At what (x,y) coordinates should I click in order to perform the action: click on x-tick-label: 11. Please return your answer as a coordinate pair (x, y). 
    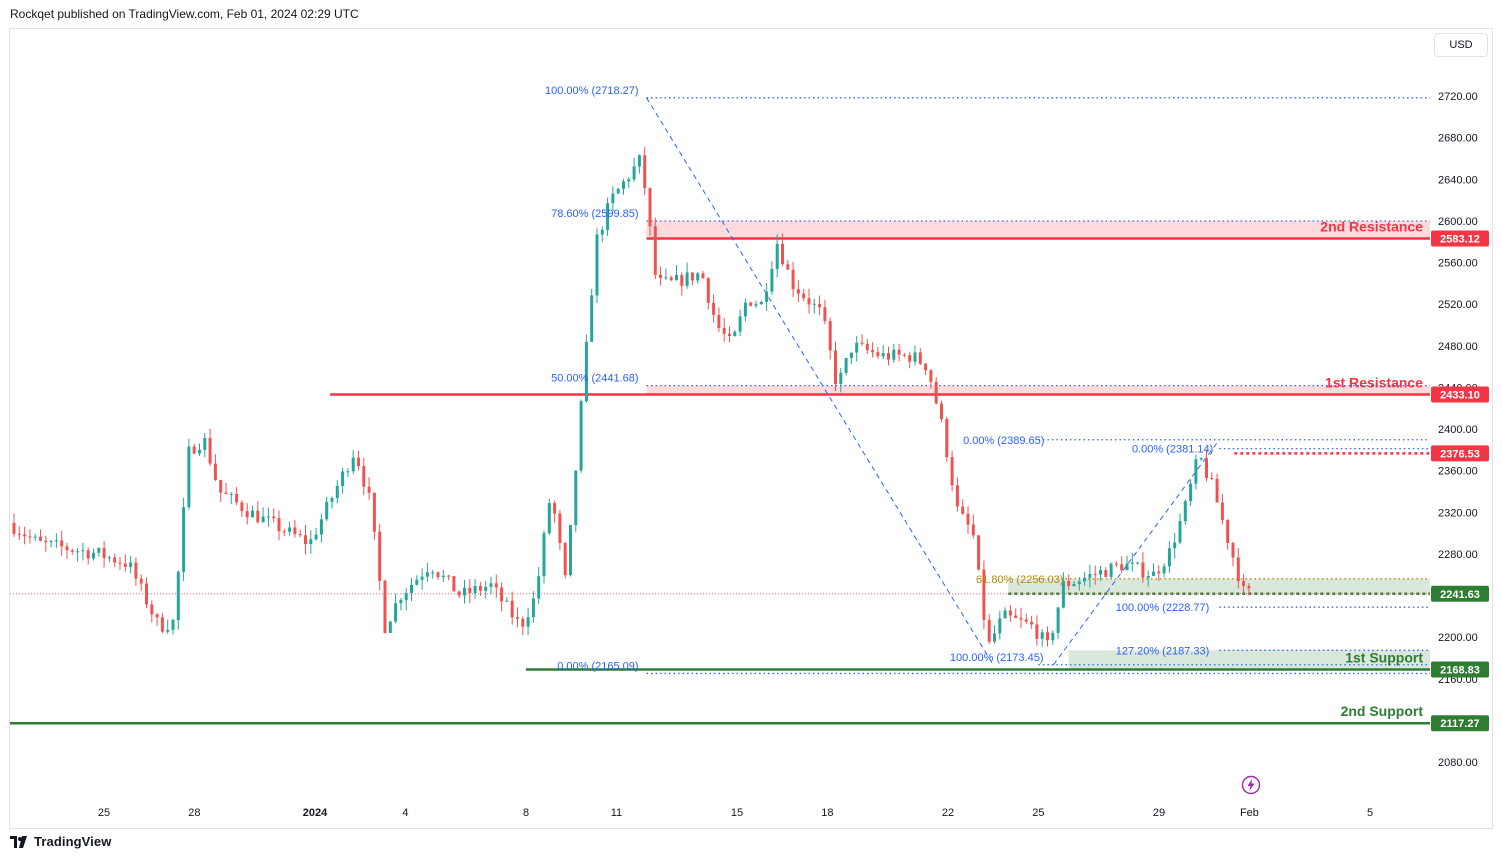
    Looking at the image, I should click on (616, 813).